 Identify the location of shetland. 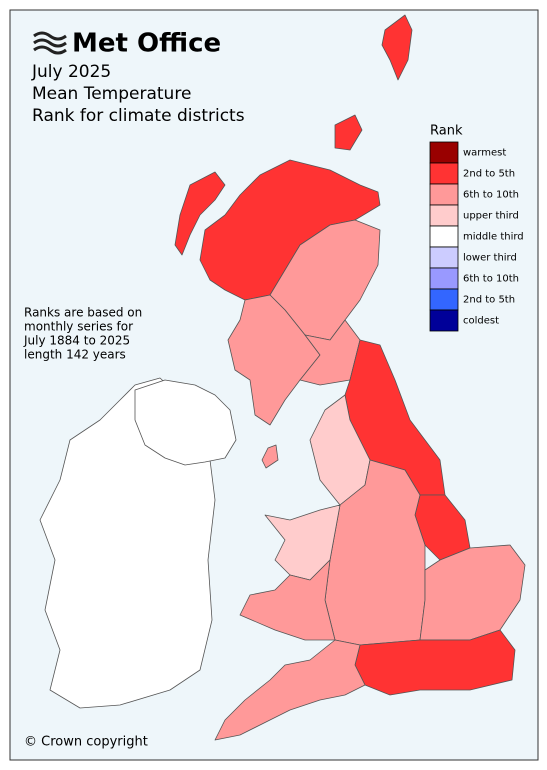
(397, 47).